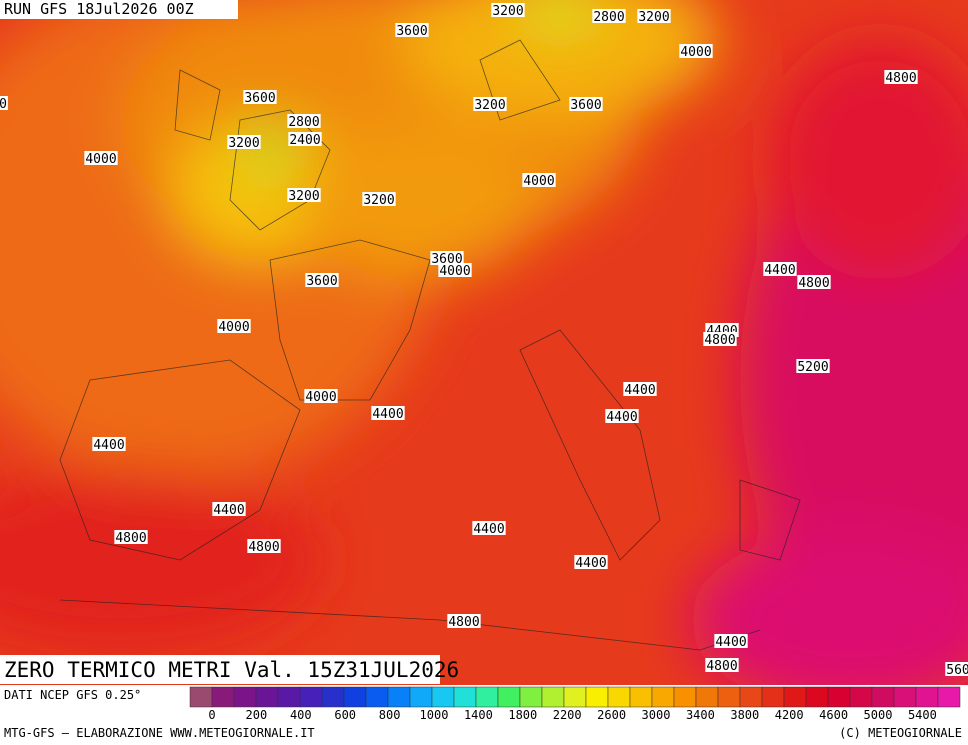 This screenshot has width=968, height=745. I want to click on title-box, so click(220, 669).